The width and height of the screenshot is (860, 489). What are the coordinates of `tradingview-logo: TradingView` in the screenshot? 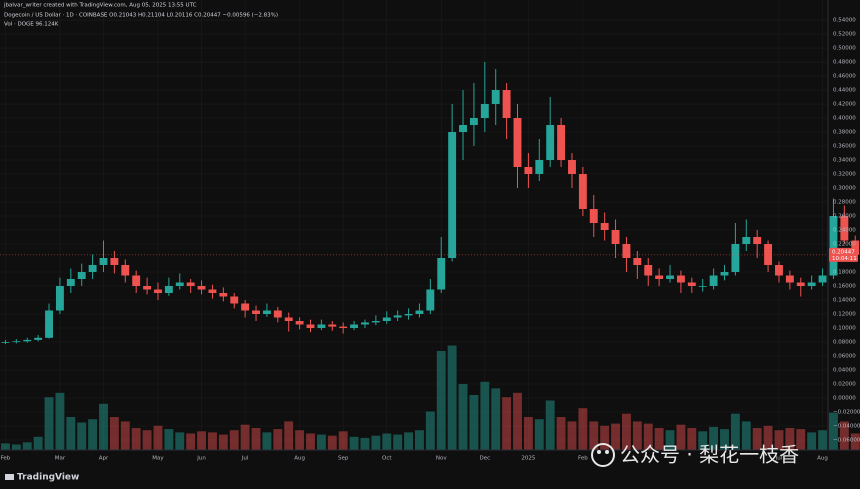 It's located at (42, 478).